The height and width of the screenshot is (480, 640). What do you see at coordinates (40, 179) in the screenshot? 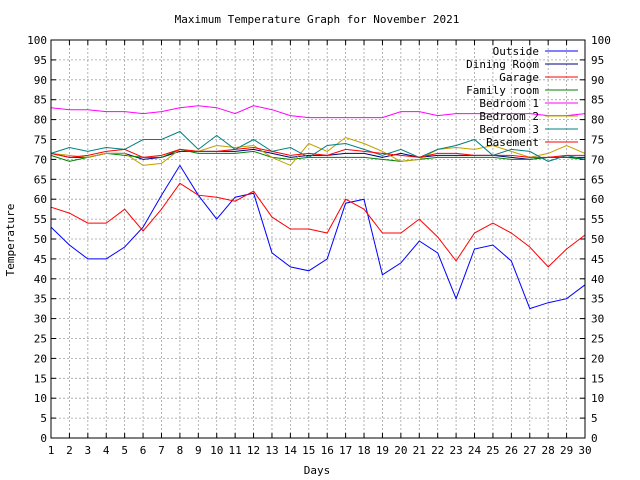
I see `y-tick-label: 65` at bounding box center [40, 179].